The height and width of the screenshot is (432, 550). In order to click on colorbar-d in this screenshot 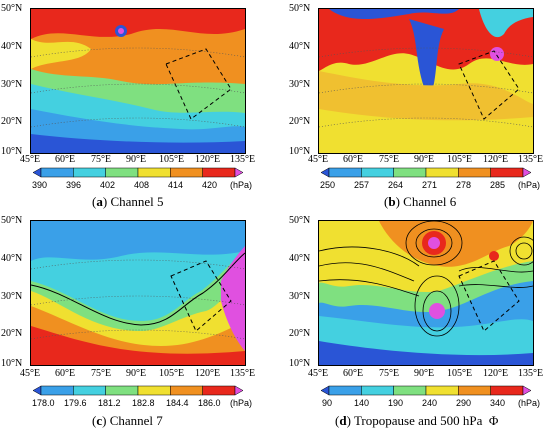, I will do `click(426, 390)`.